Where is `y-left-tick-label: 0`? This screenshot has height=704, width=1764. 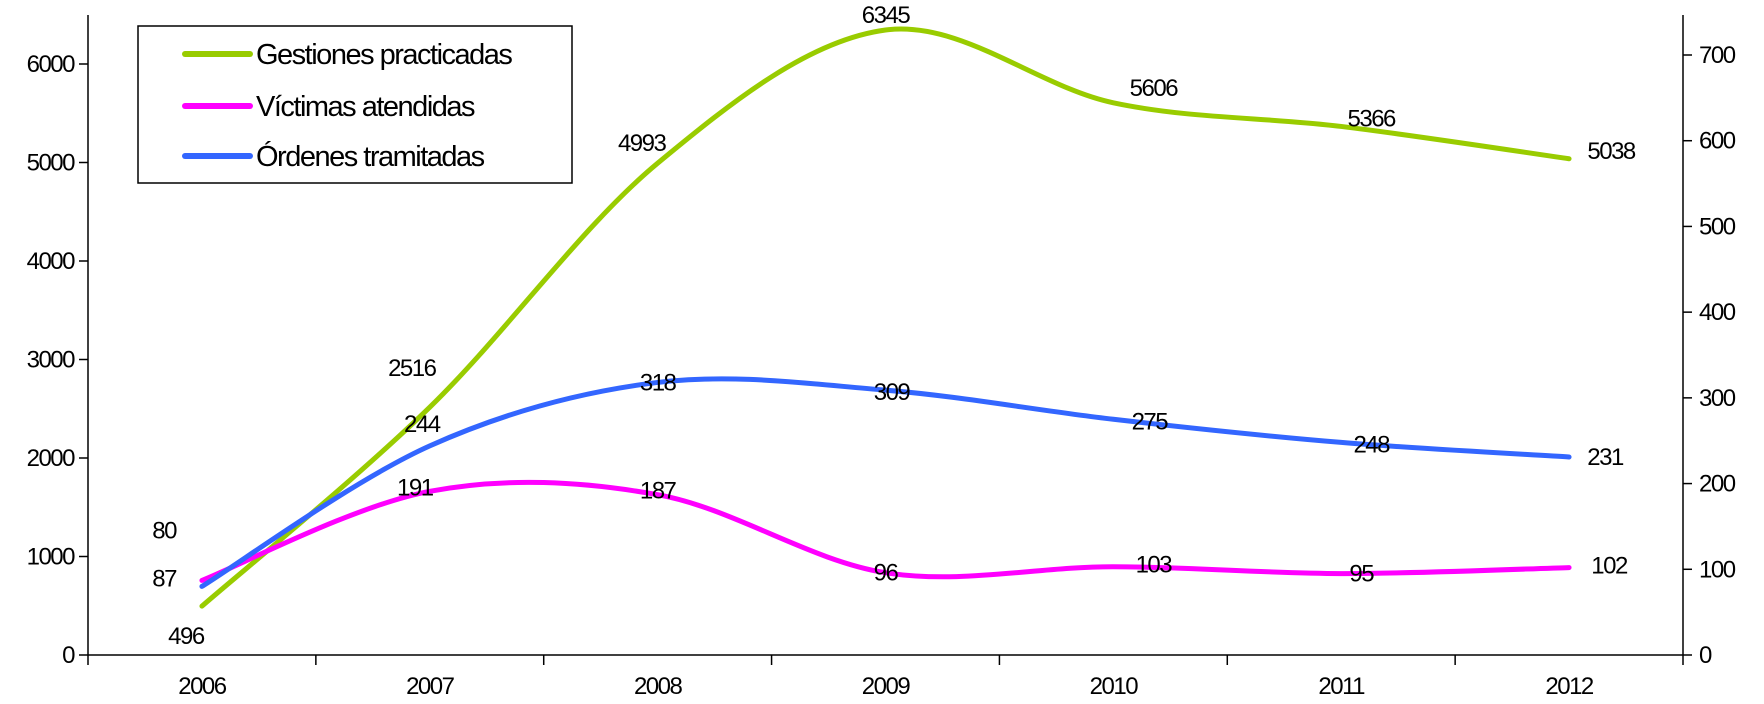
y-left-tick-label: 0 is located at coordinates (68, 655).